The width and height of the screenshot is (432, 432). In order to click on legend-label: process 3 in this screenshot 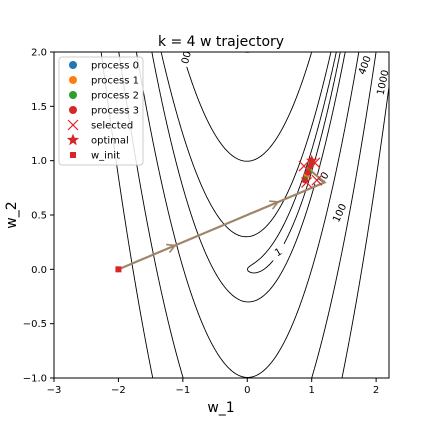, I will do `click(115, 111)`.